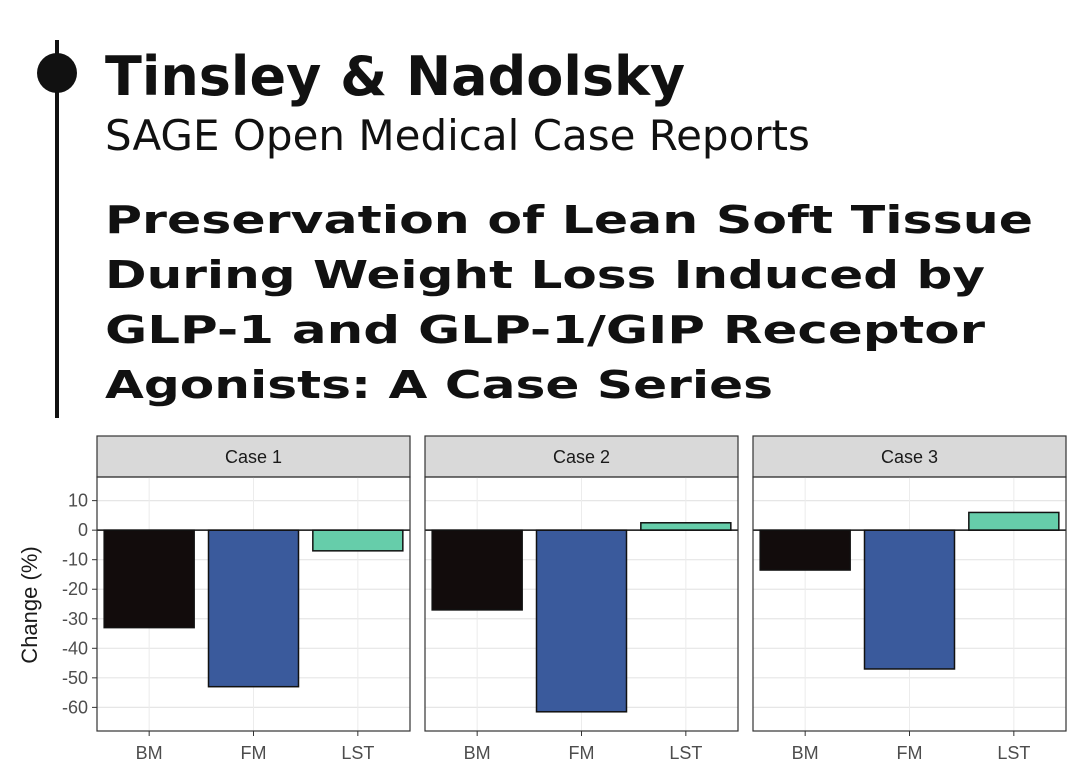 The height and width of the screenshot is (780, 1075). I want to click on y-tick-label: -20, so click(75, 589).